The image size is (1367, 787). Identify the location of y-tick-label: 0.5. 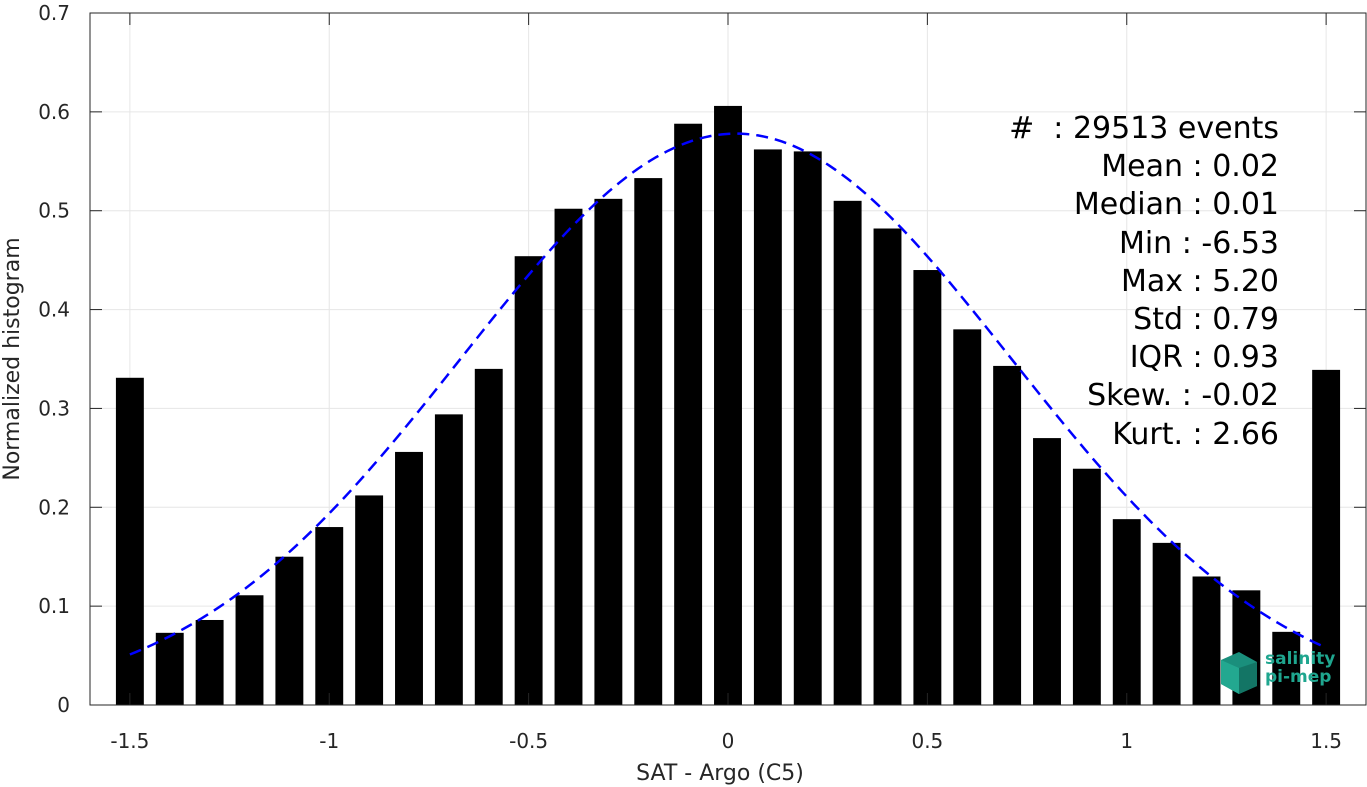
(54, 211).